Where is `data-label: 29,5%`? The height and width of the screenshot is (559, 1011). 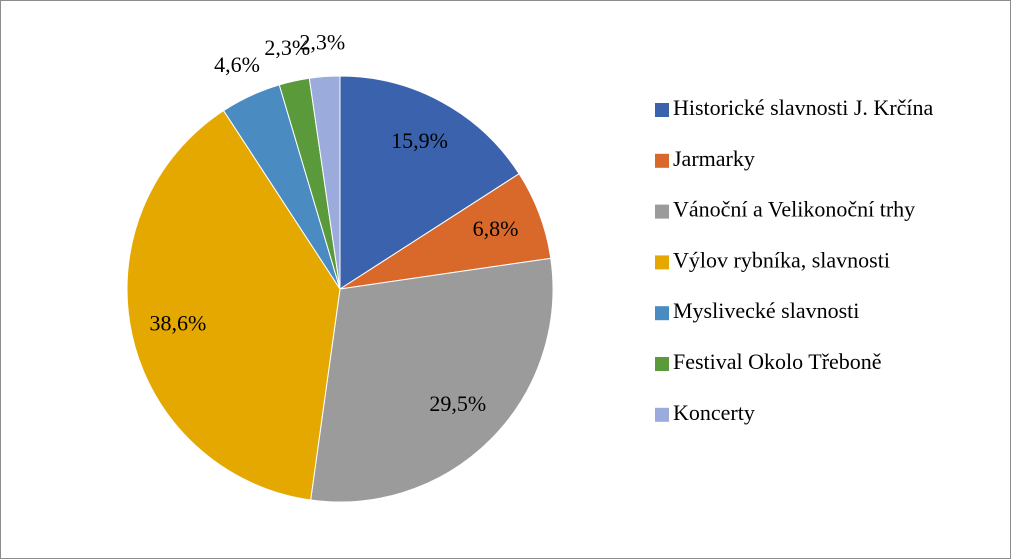
data-label: 29,5% is located at coordinates (457, 403).